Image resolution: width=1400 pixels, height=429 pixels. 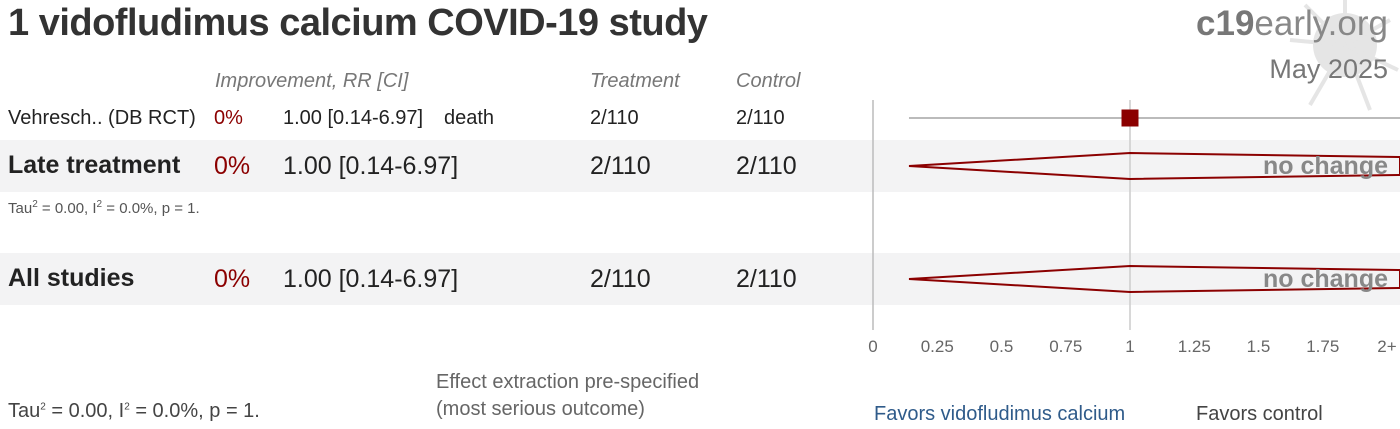 What do you see at coordinates (872, 346) in the screenshot?
I see `x-tick-label: 0` at bounding box center [872, 346].